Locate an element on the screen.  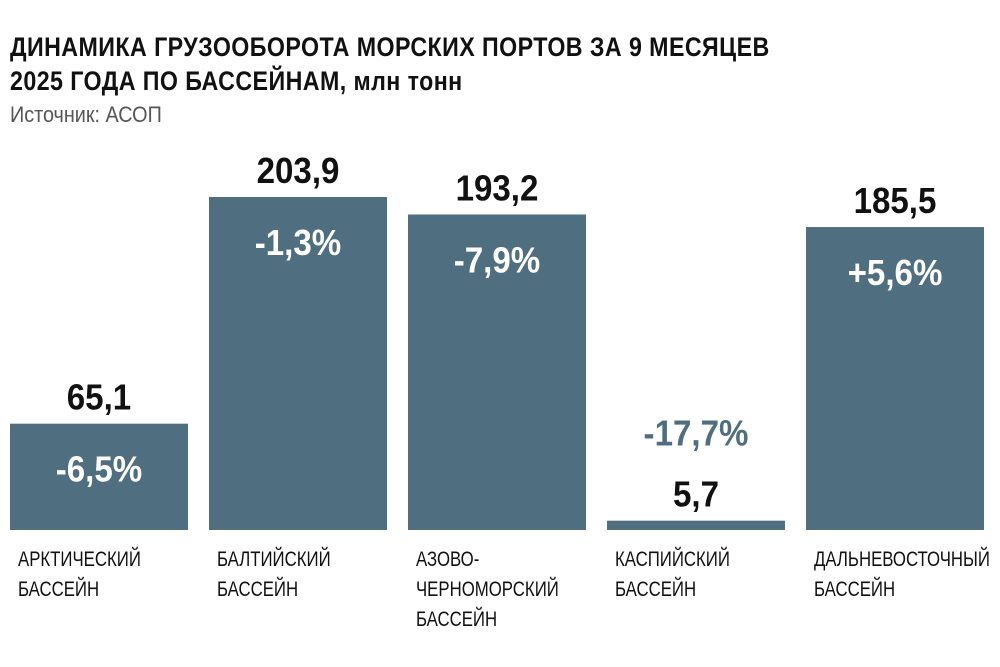
category-label: АРКТИЧЕСКИЙ is located at coordinates (79, 559).